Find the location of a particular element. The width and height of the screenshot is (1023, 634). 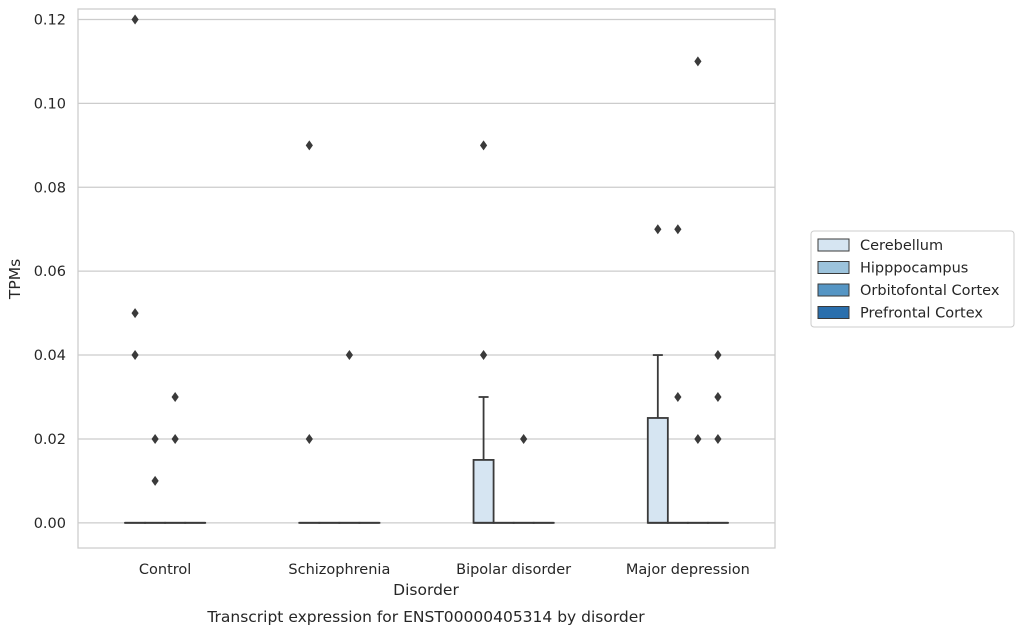

legend-frame is located at coordinates (912, 279).